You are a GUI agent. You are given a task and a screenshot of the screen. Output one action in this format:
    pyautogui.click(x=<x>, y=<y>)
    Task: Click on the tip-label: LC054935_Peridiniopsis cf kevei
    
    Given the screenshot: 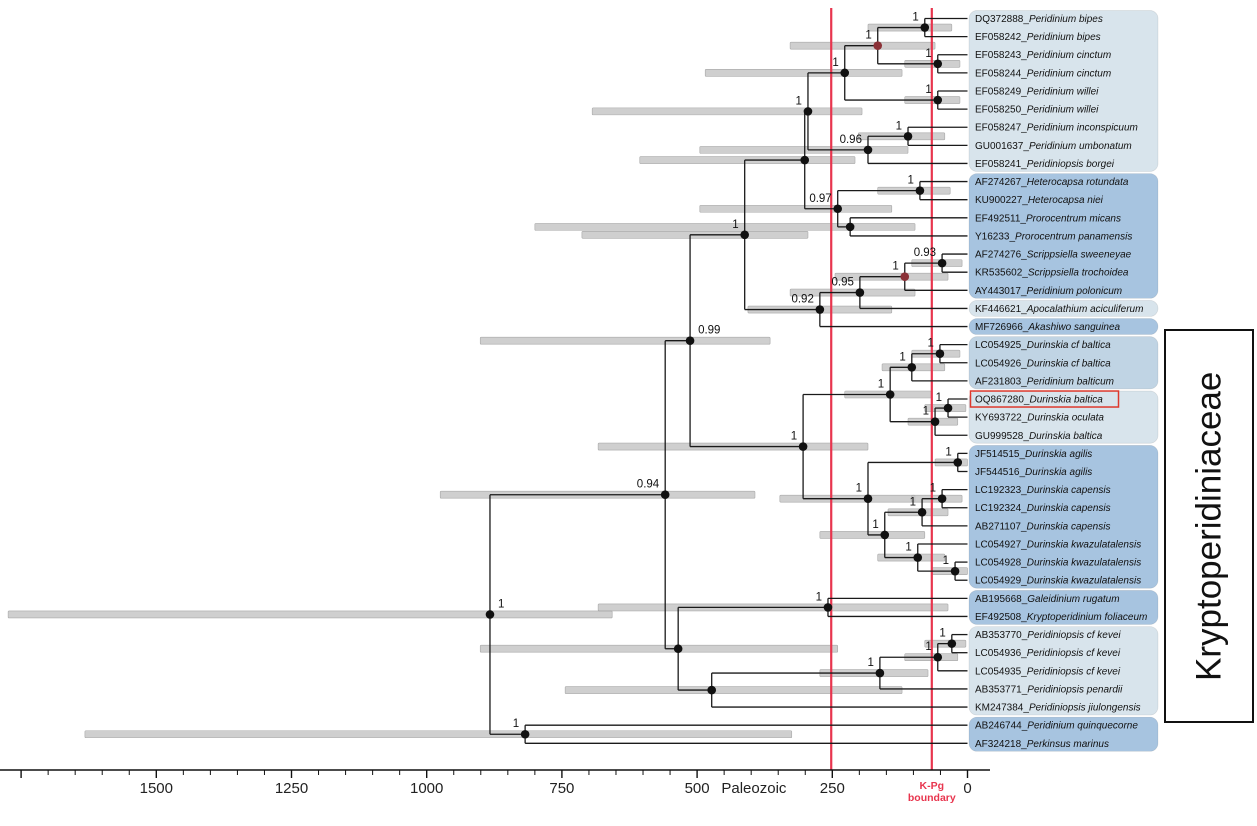 What is the action you would take?
    pyautogui.click(x=1048, y=671)
    